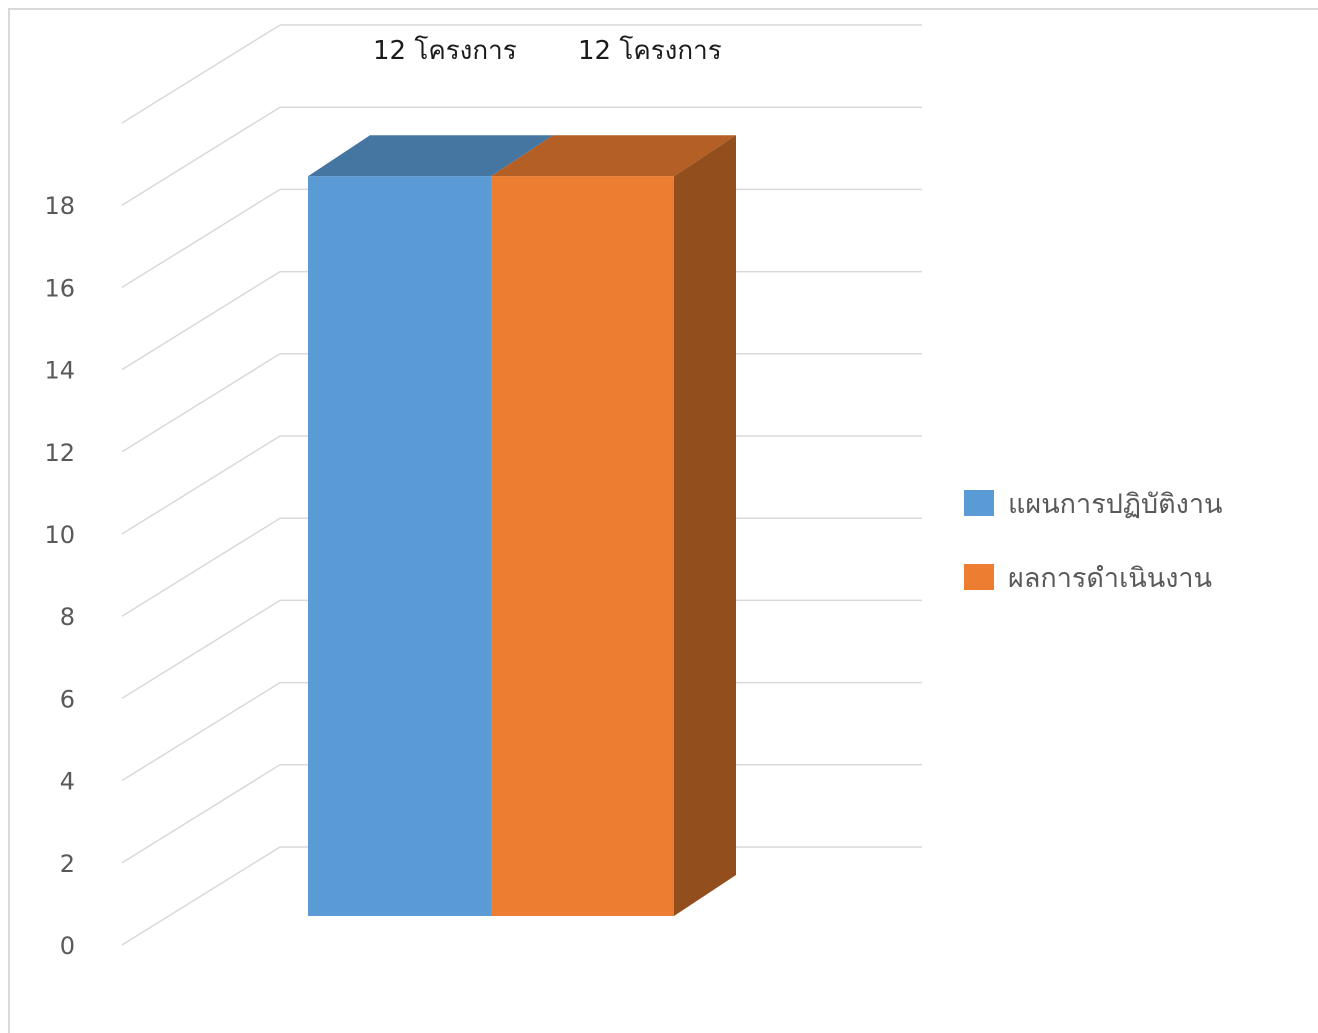  Describe the element at coordinates (979, 577) in the screenshot. I see `legend-swatch-result` at that location.